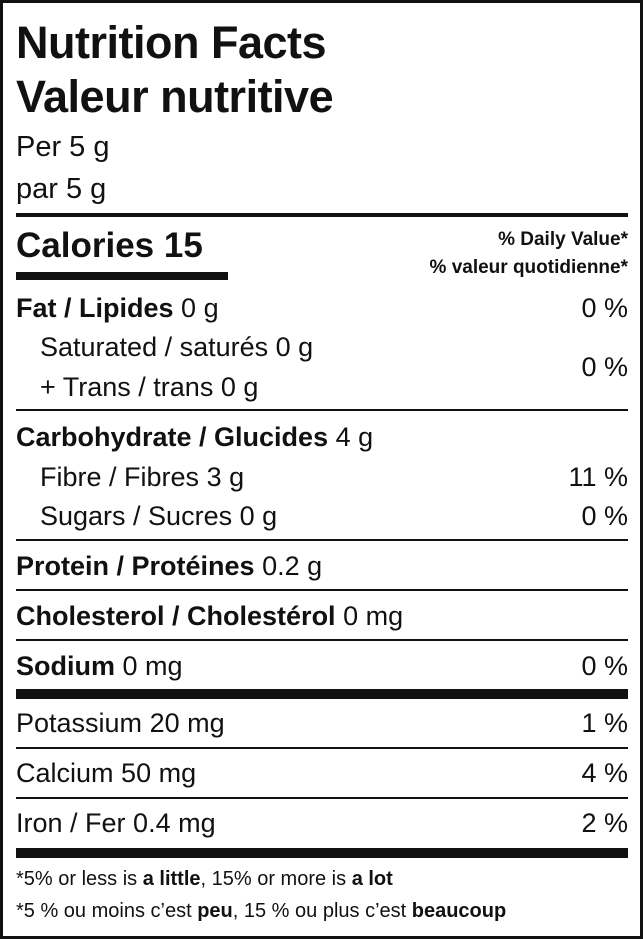 This screenshot has width=643, height=939. I want to click on row-calcium: Calcium 50 mg 4 %, so click(322, 773).